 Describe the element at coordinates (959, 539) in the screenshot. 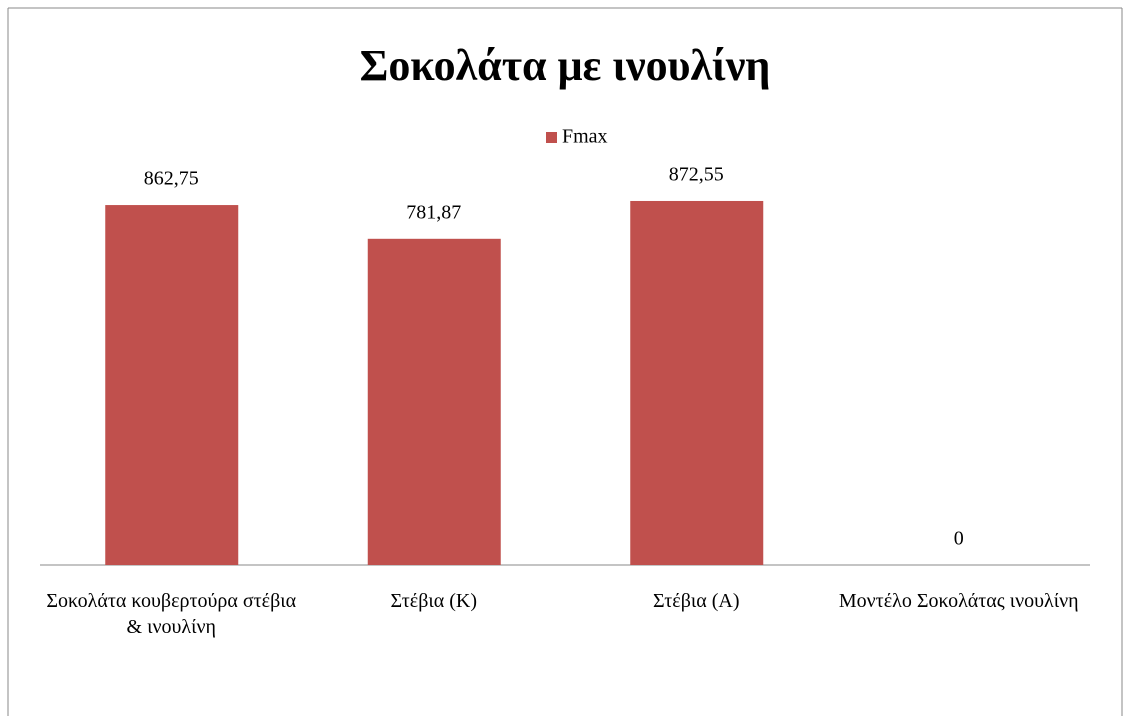

I see `data-label: 0` at that location.